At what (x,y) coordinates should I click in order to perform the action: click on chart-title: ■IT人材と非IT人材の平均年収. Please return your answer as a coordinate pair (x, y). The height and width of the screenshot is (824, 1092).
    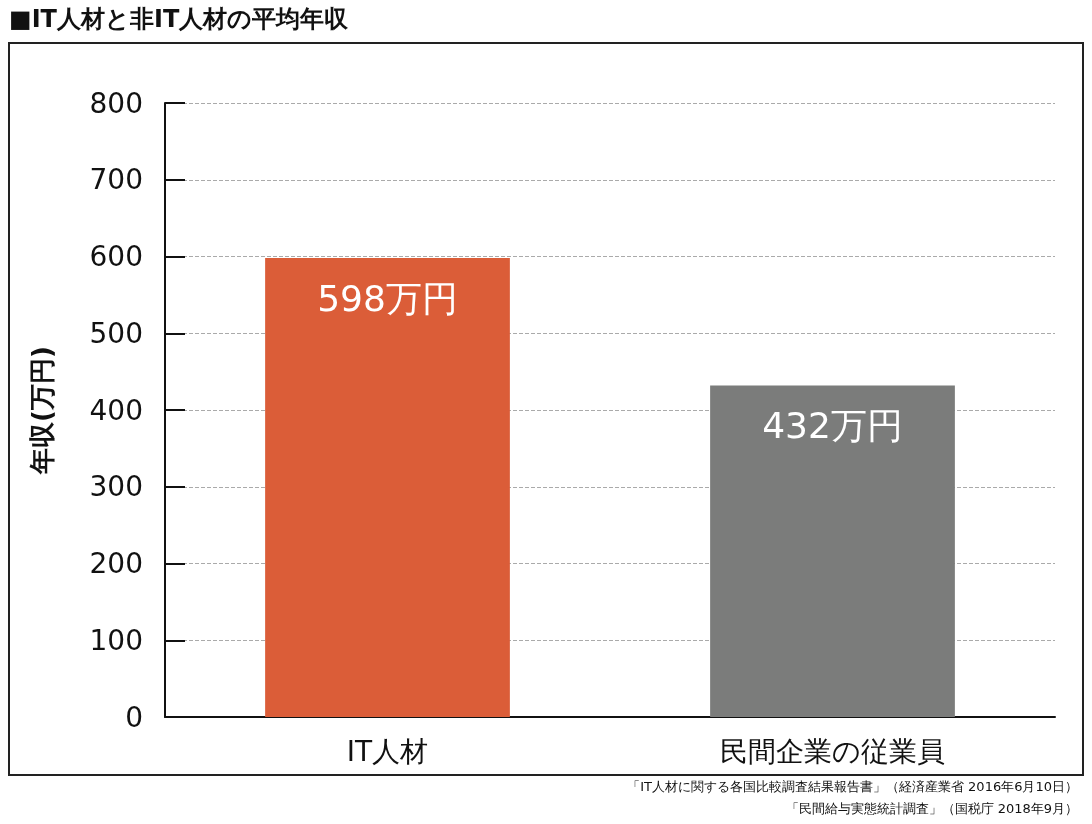
    Looking at the image, I should click on (179, 19).